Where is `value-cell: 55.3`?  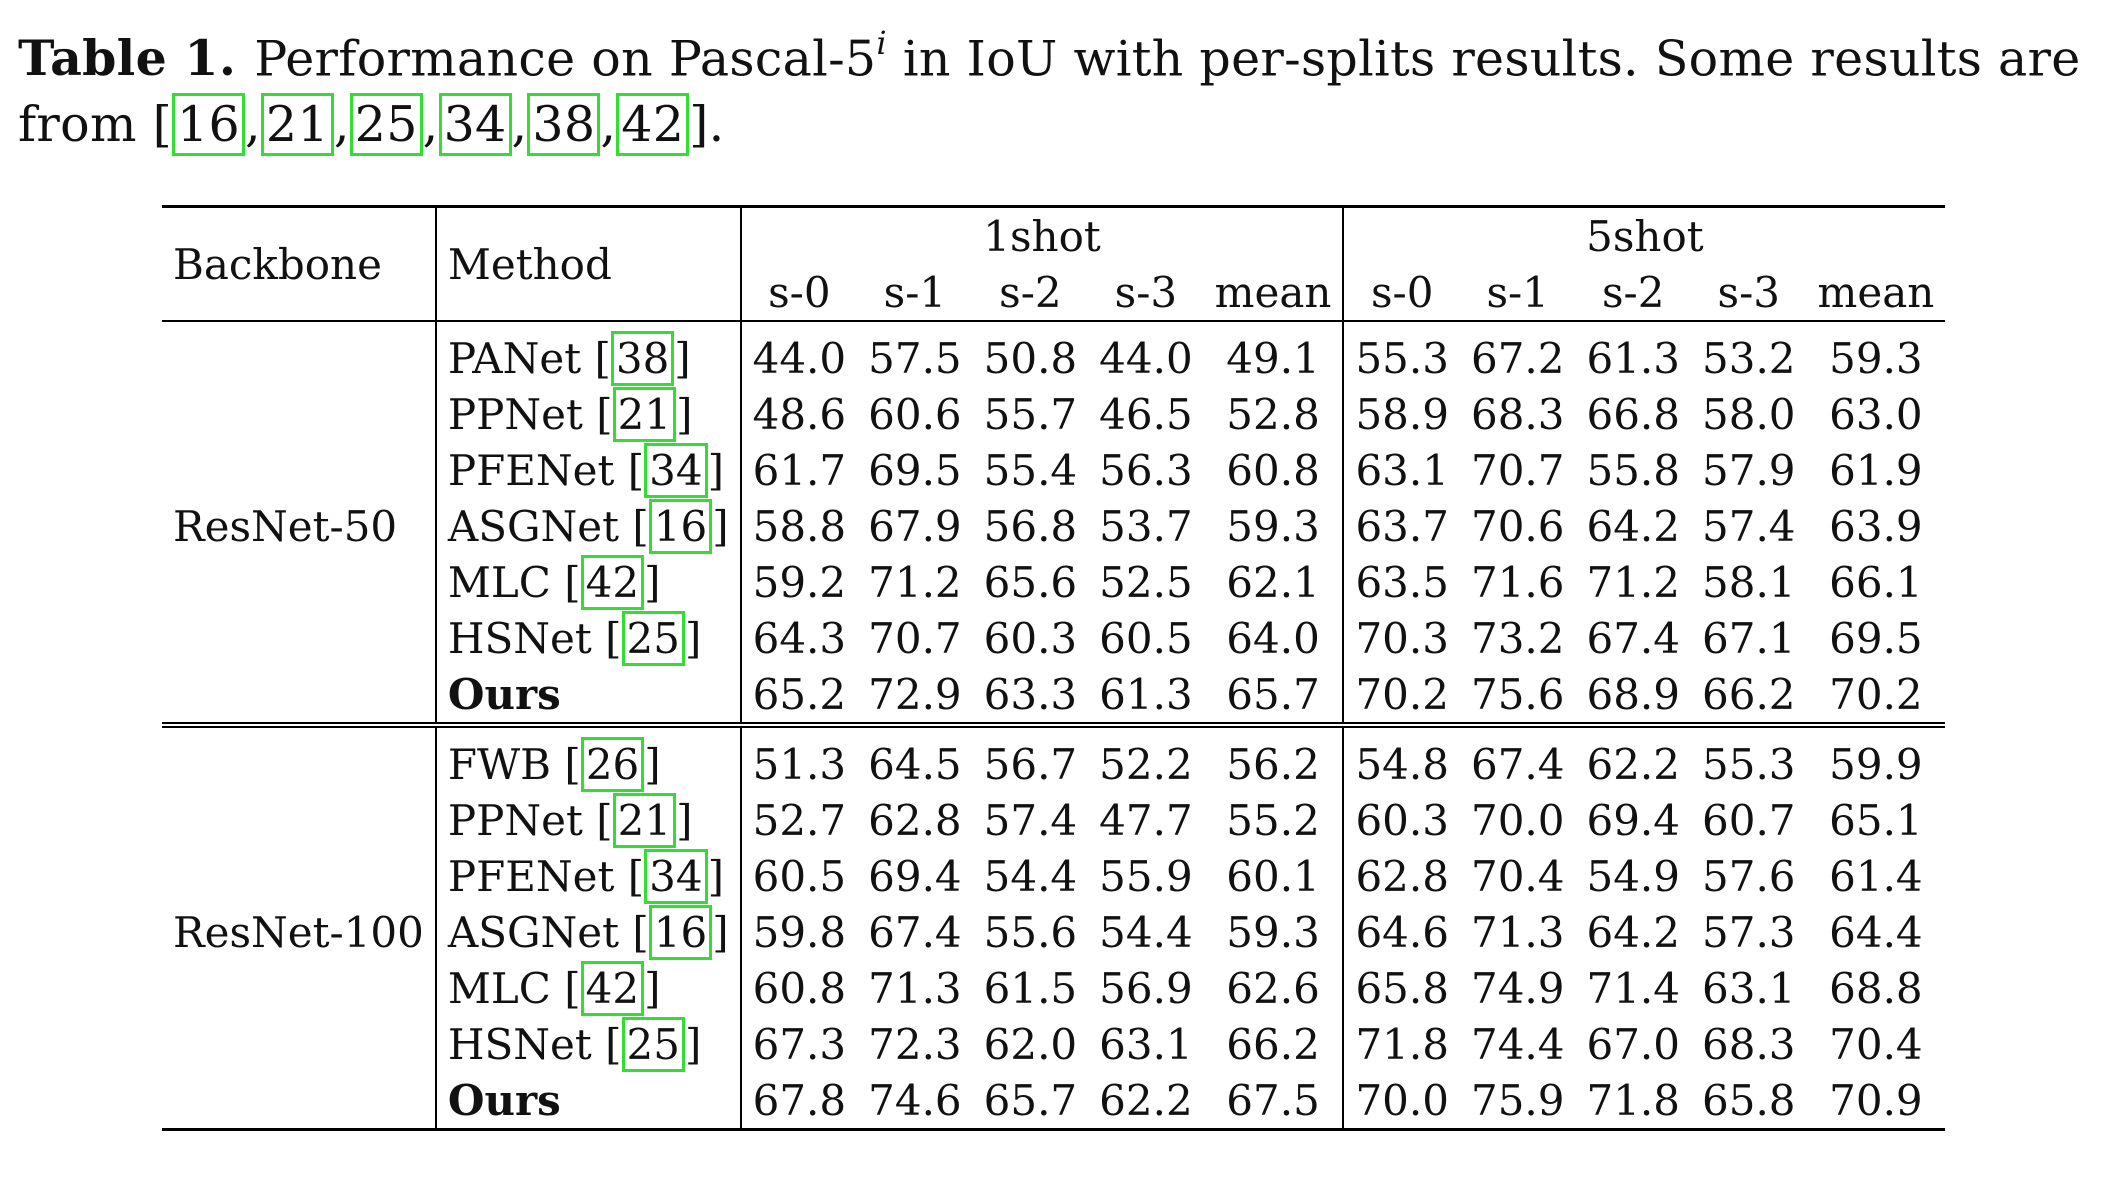 value-cell: 55.3 is located at coordinates (1402, 358).